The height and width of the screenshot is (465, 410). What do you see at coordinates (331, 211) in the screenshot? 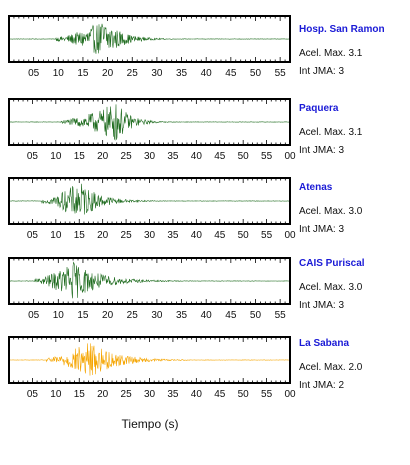
I see `station-acel-2: Acel. Max. 3.0` at bounding box center [331, 211].